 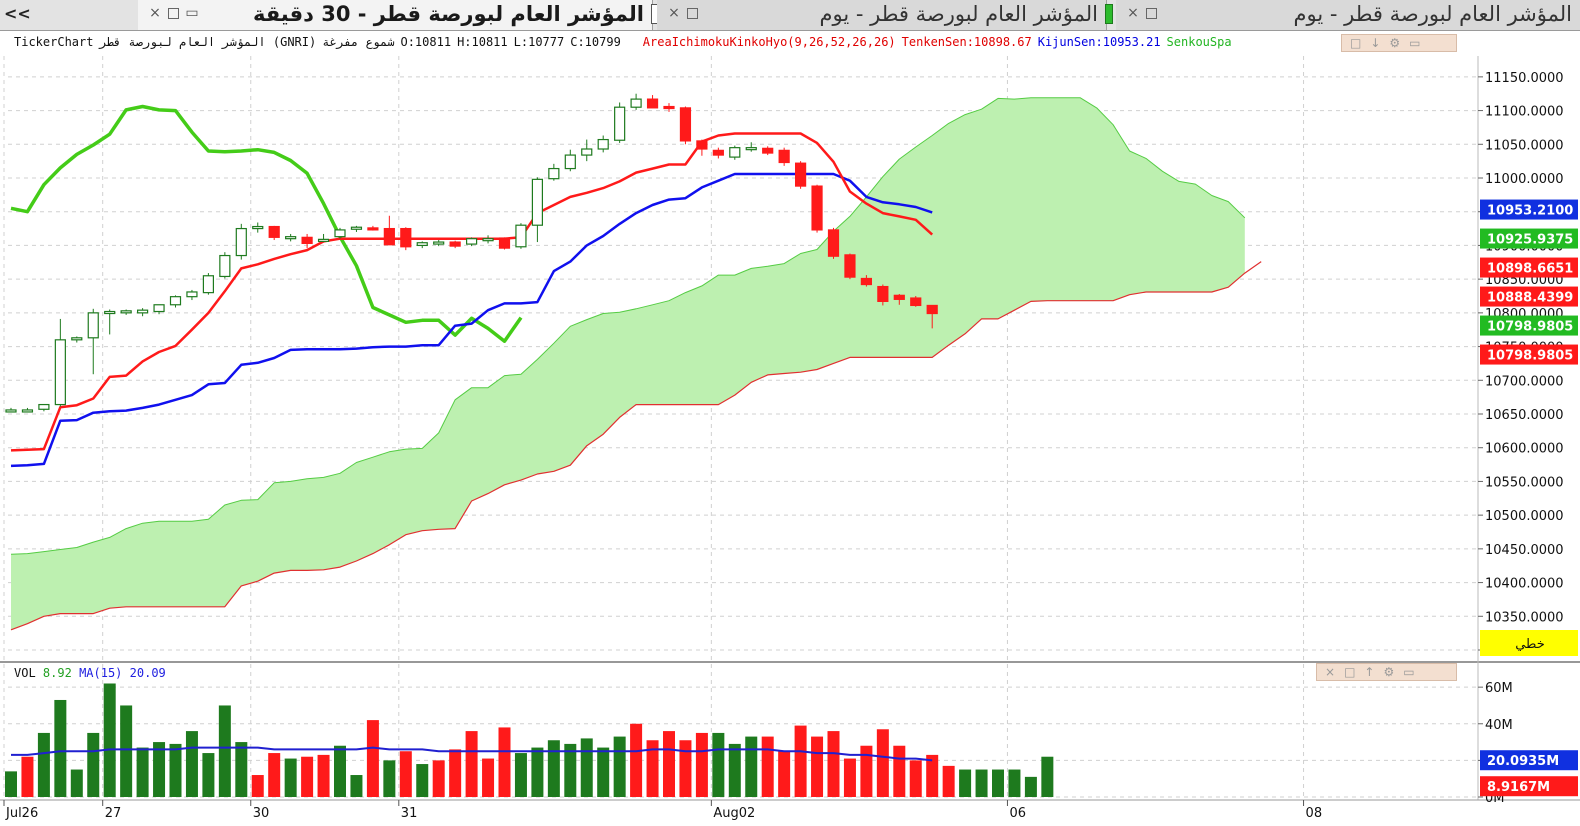 What do you see at coordinates (1099, 42) in the screenshot?
I see `kijun-value: KijunSen:10953.21` at bounding box center [1099, 42].